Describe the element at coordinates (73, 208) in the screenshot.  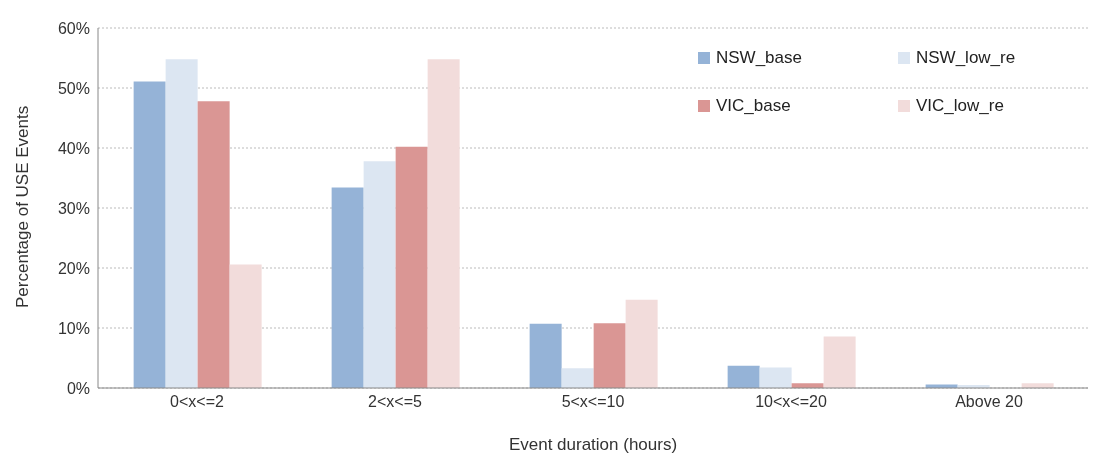
I see `y-tick-label: 30%` at that location.